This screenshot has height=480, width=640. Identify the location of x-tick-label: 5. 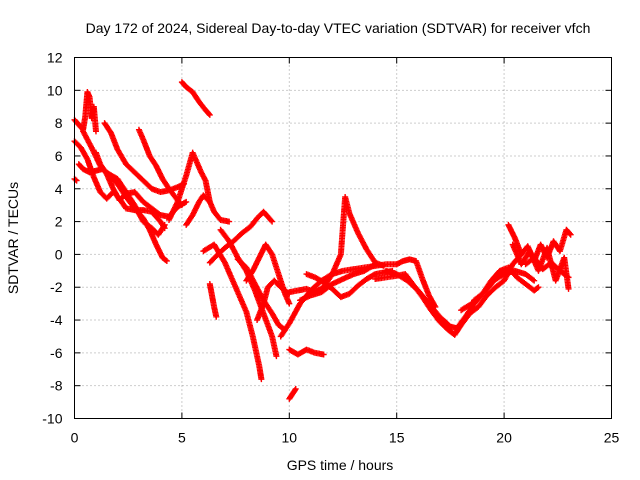
(182, 438).